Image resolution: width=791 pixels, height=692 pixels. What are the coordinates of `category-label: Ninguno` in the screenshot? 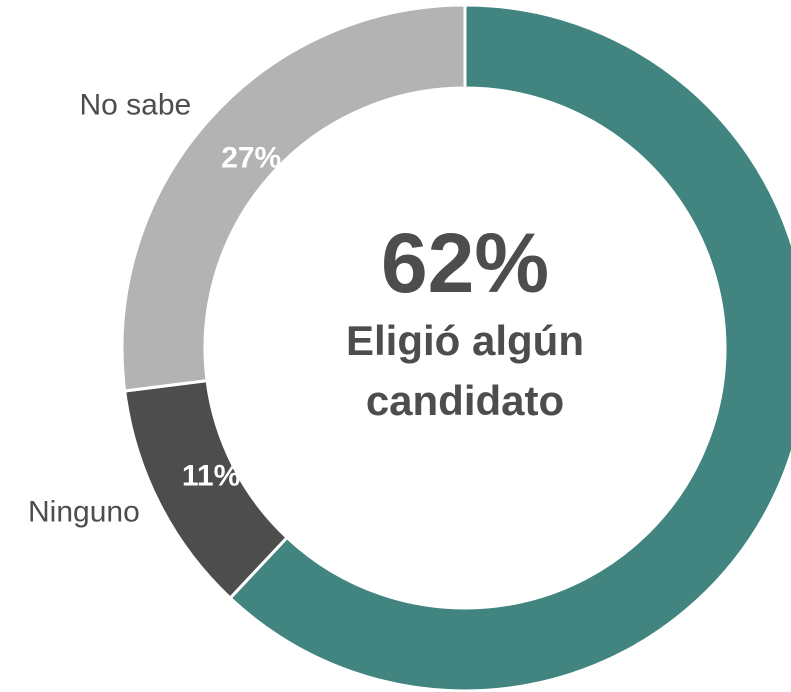 It's located at (84, 512).